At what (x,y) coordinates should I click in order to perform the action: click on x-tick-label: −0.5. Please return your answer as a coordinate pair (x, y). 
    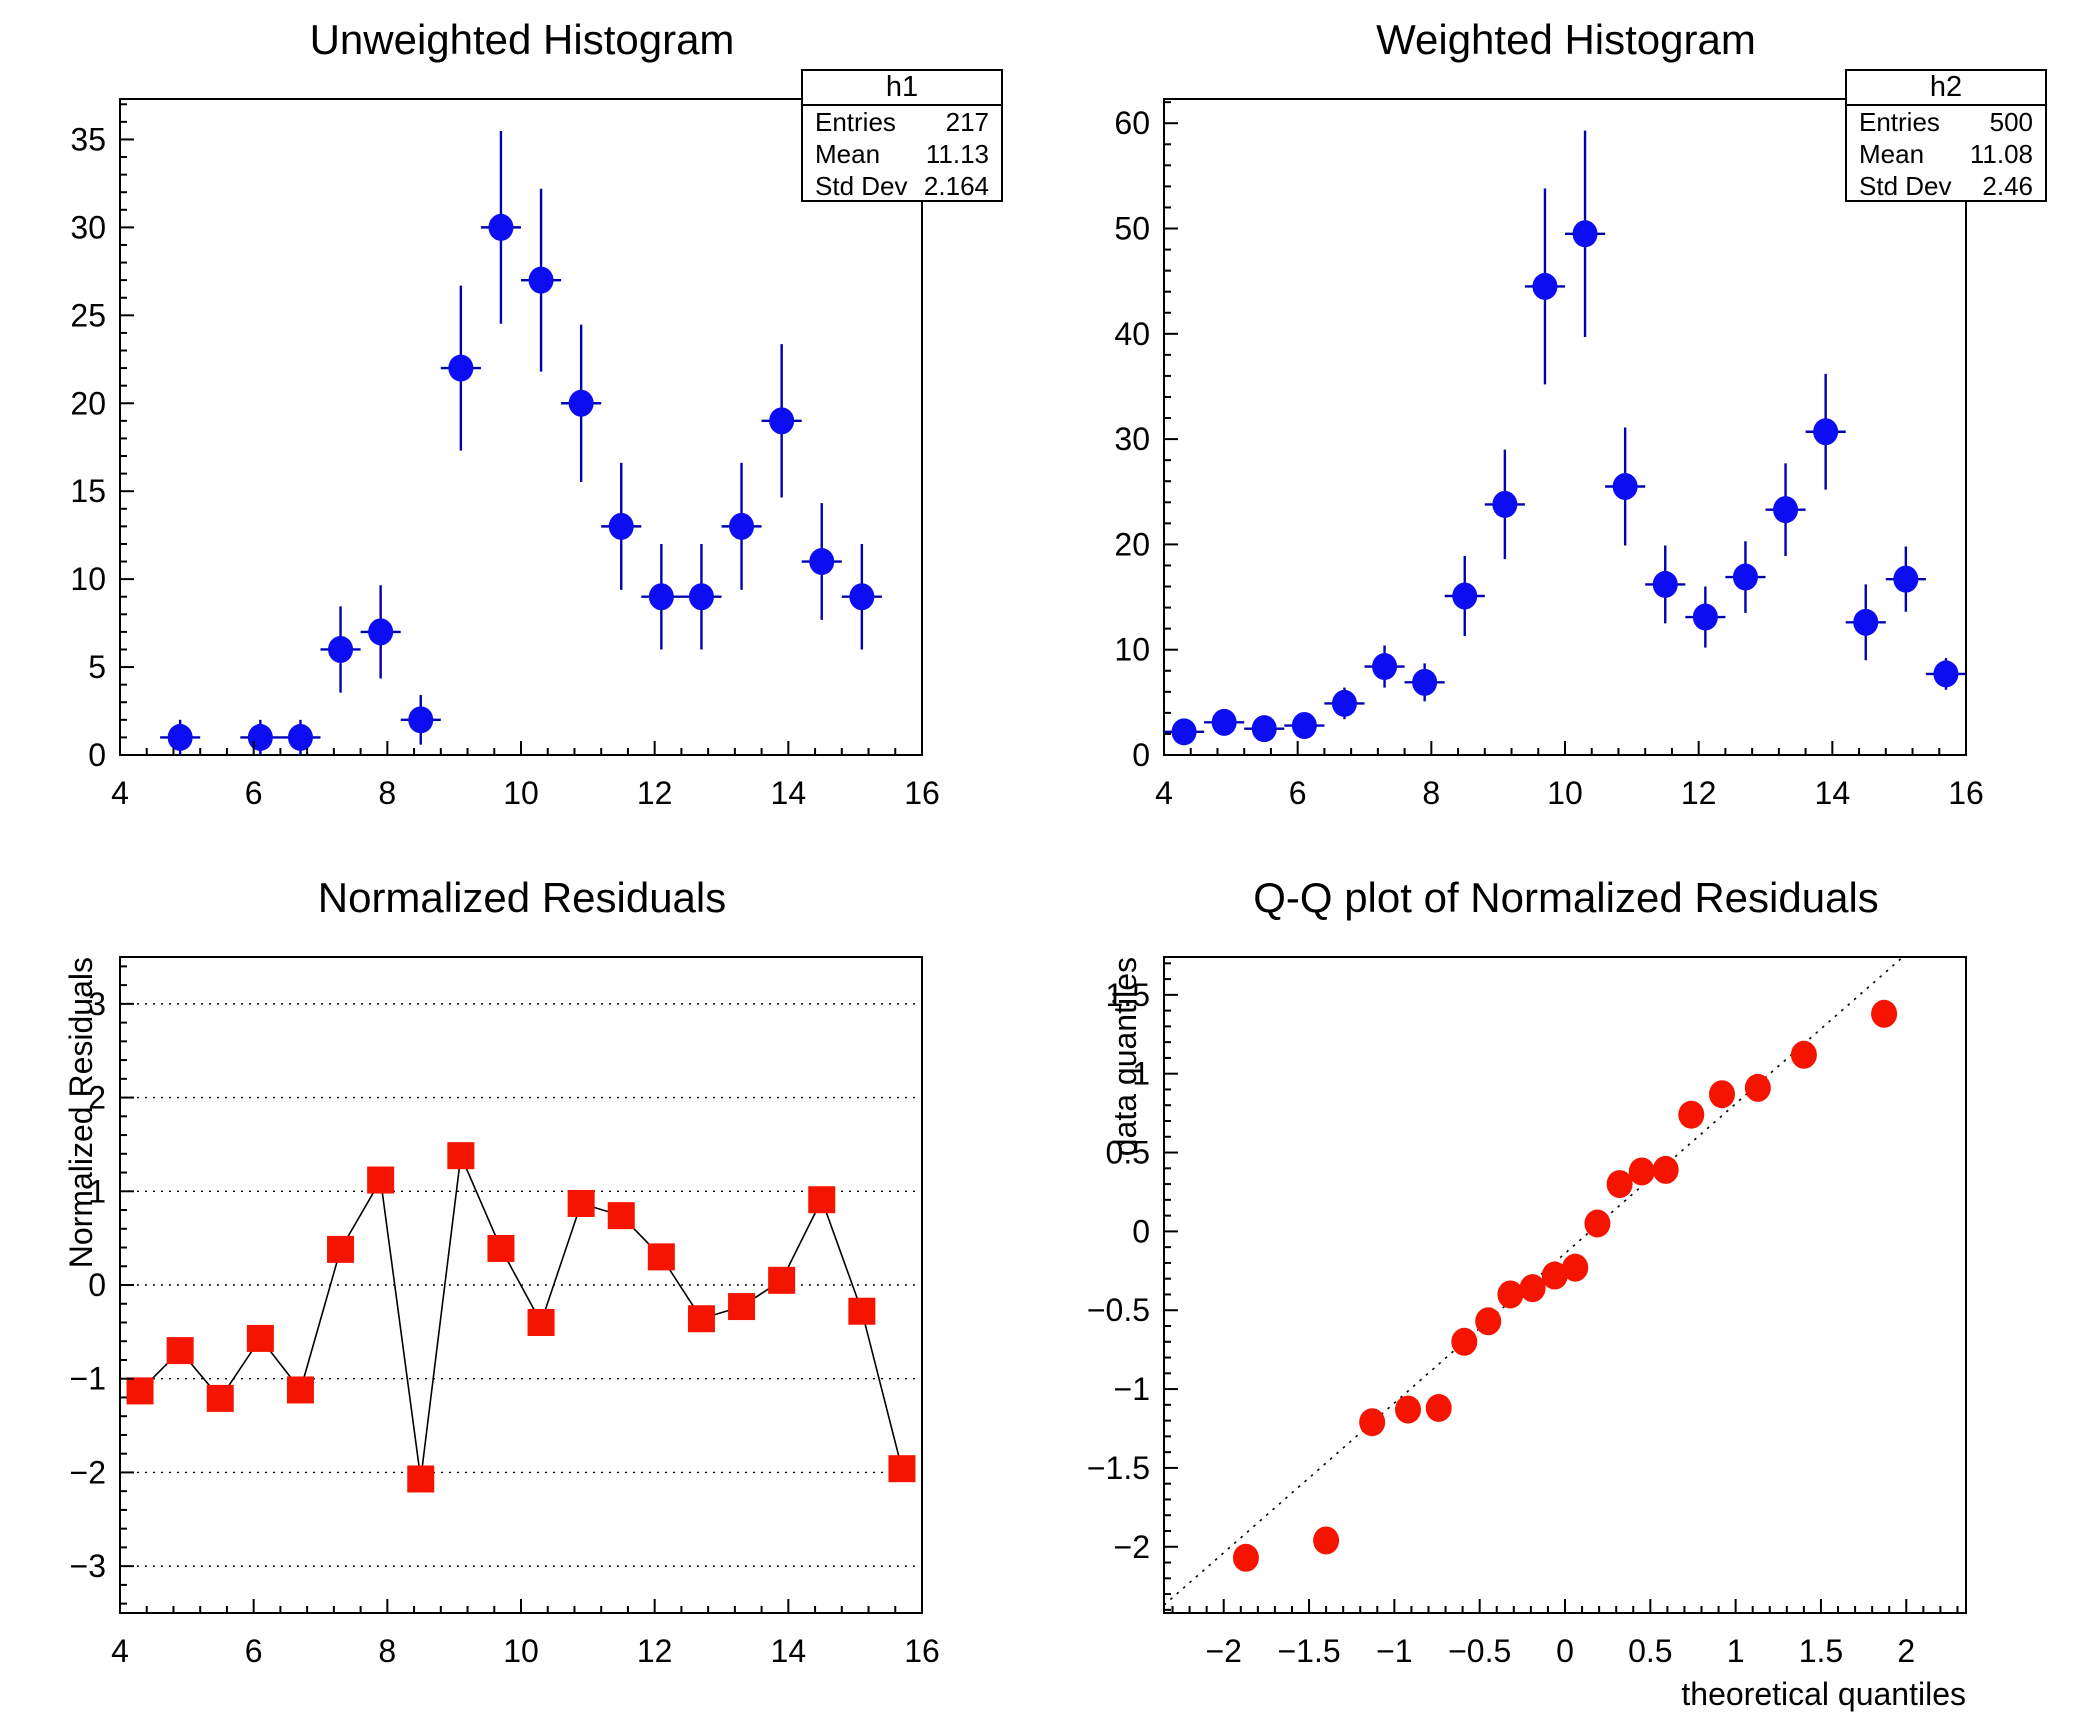
    Looking at the image, I should click on (1479, 1651).